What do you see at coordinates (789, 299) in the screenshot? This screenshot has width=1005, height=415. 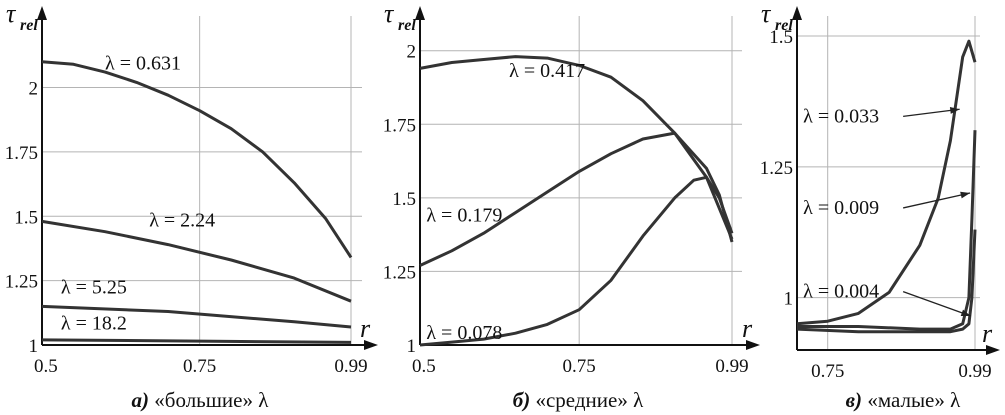 I see `c-ytick-label-0: 1` at bounding box center [789, 299].